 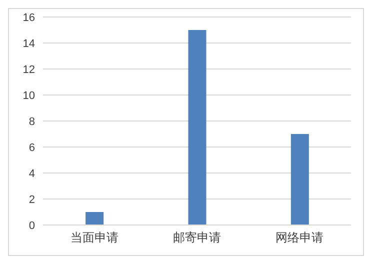 What do you see at coordinates (28, 18) in the screenshot?
I see `y-tick-label: 16` at bounding box center [28, 18].